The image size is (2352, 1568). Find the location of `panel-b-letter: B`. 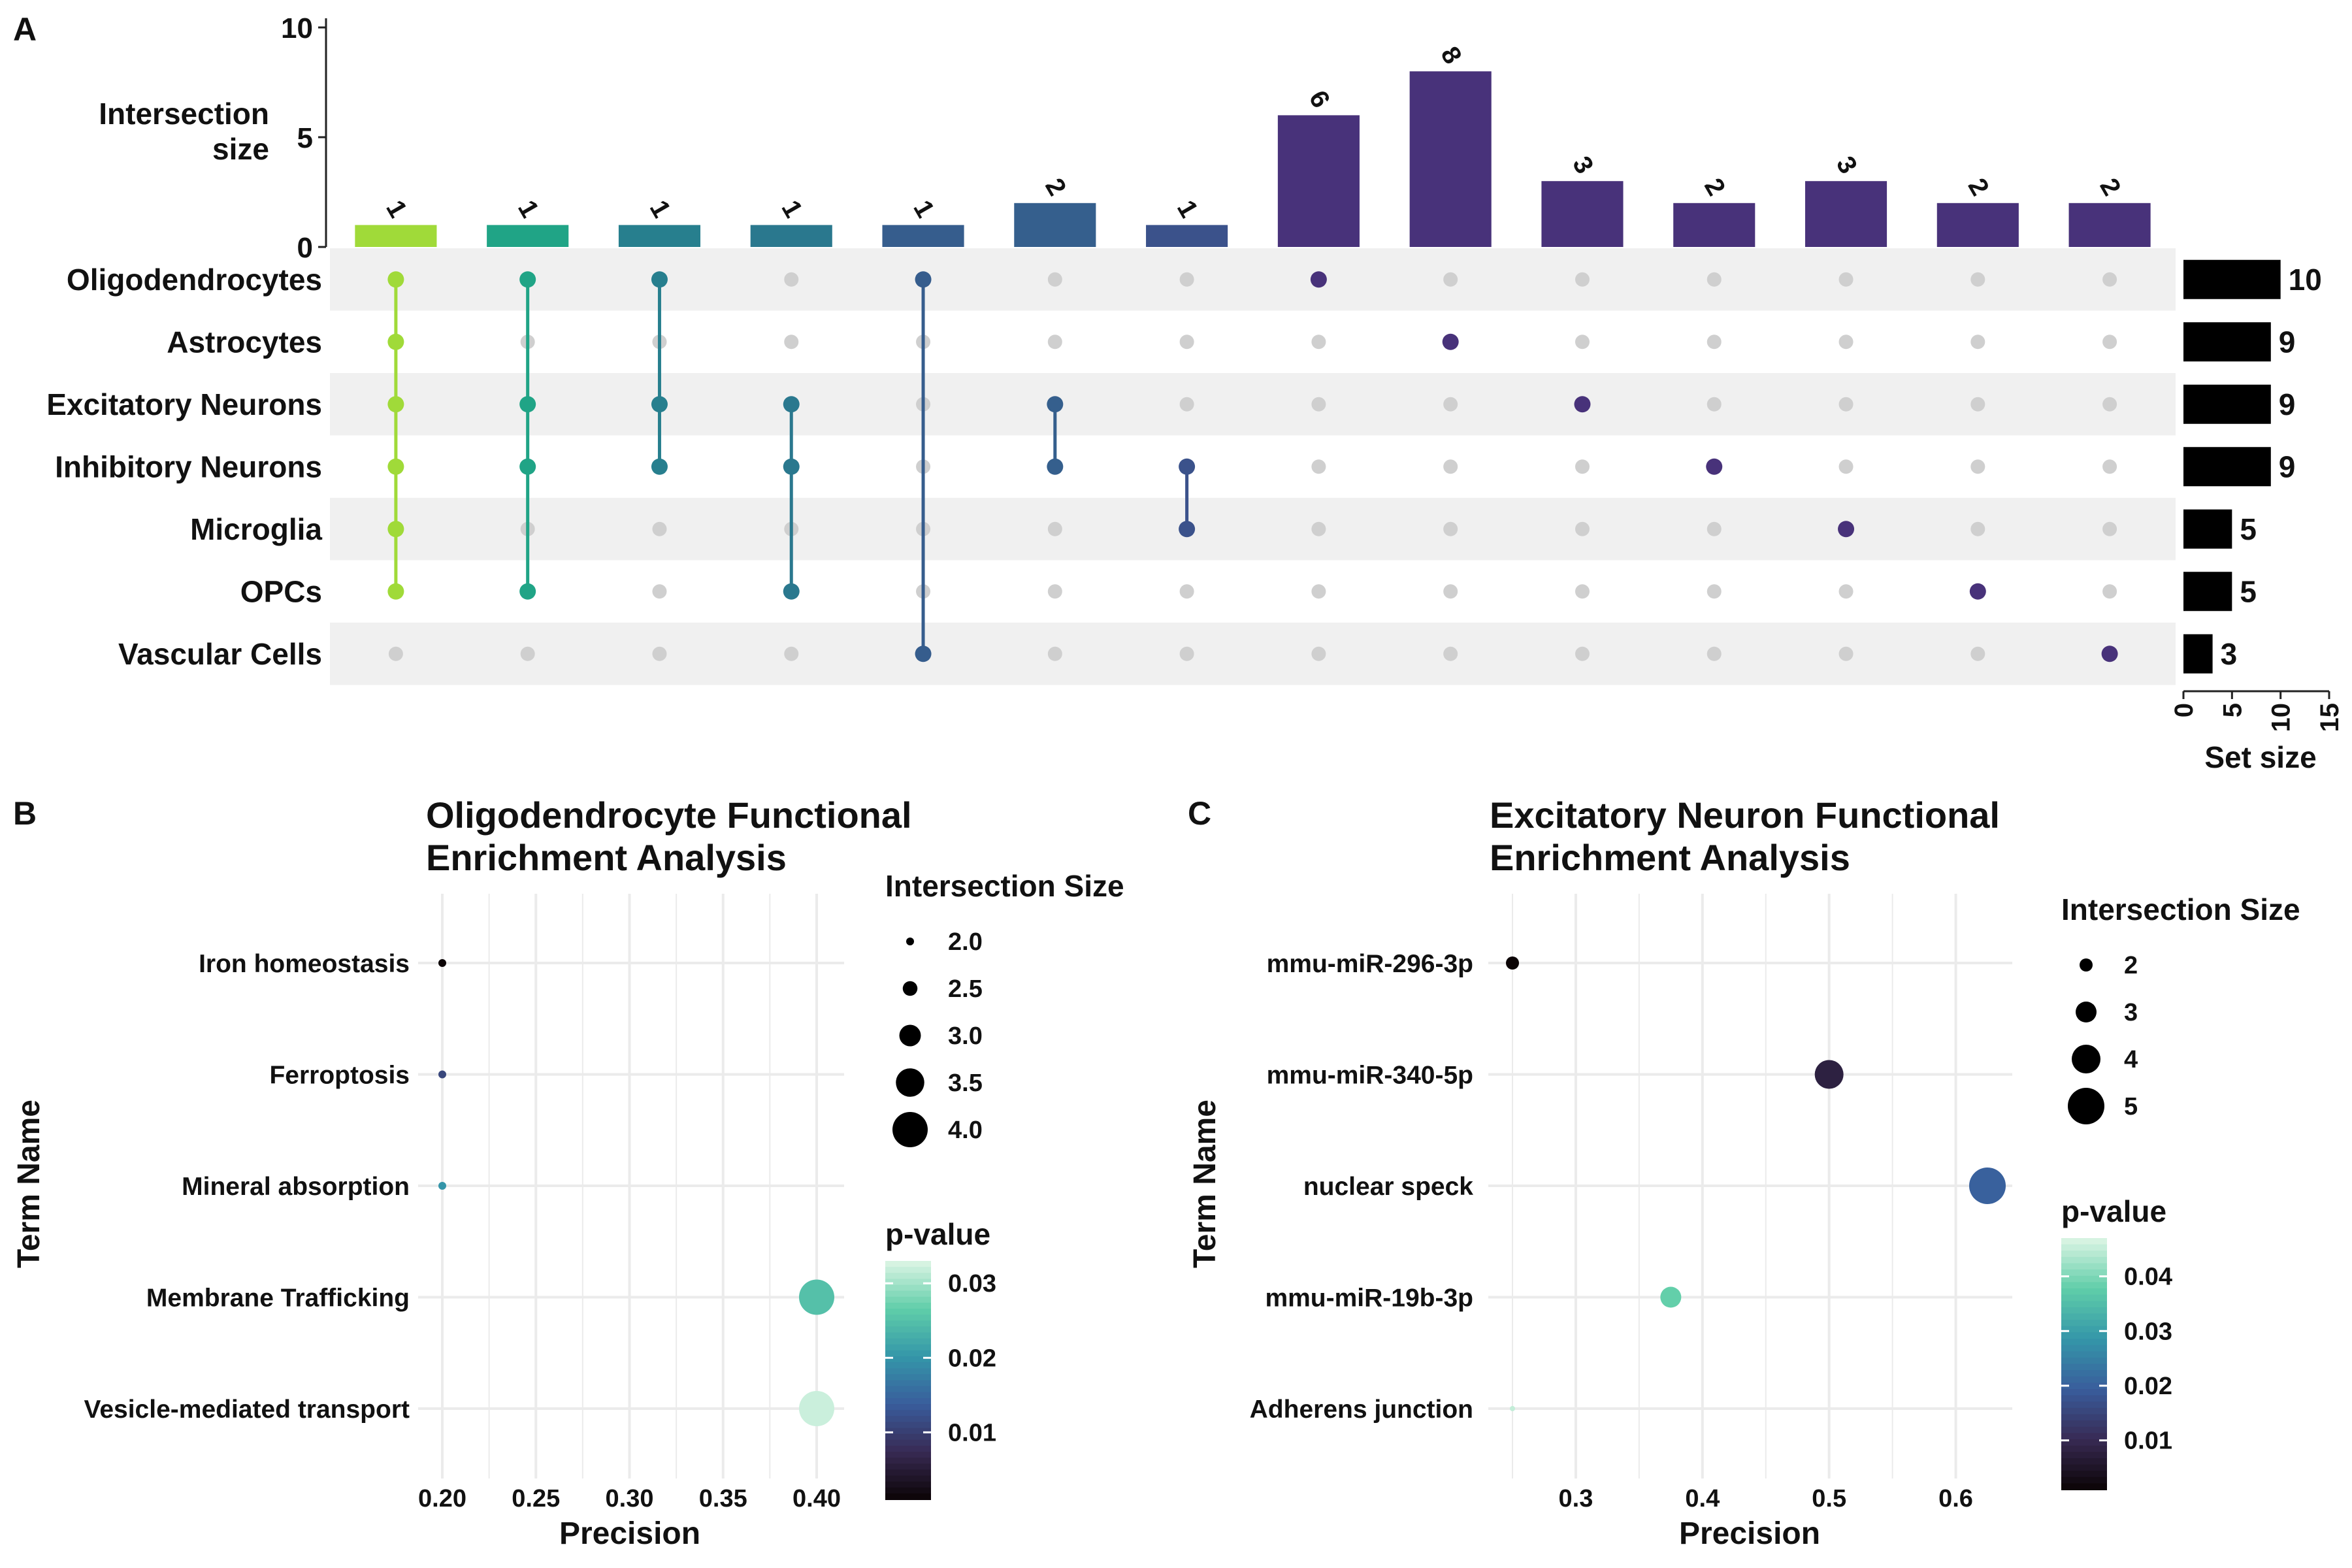

panel-b-letter: B is located at coordinates (25, 813).